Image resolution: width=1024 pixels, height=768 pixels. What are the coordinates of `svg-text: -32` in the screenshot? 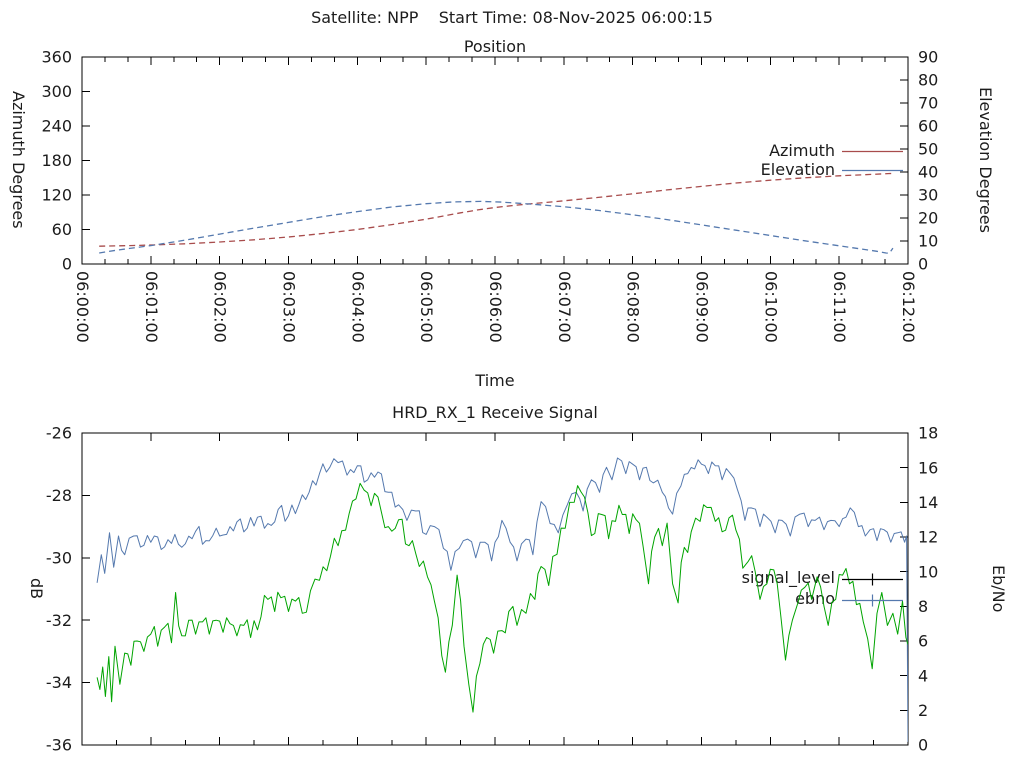 It's located at (59, 620).